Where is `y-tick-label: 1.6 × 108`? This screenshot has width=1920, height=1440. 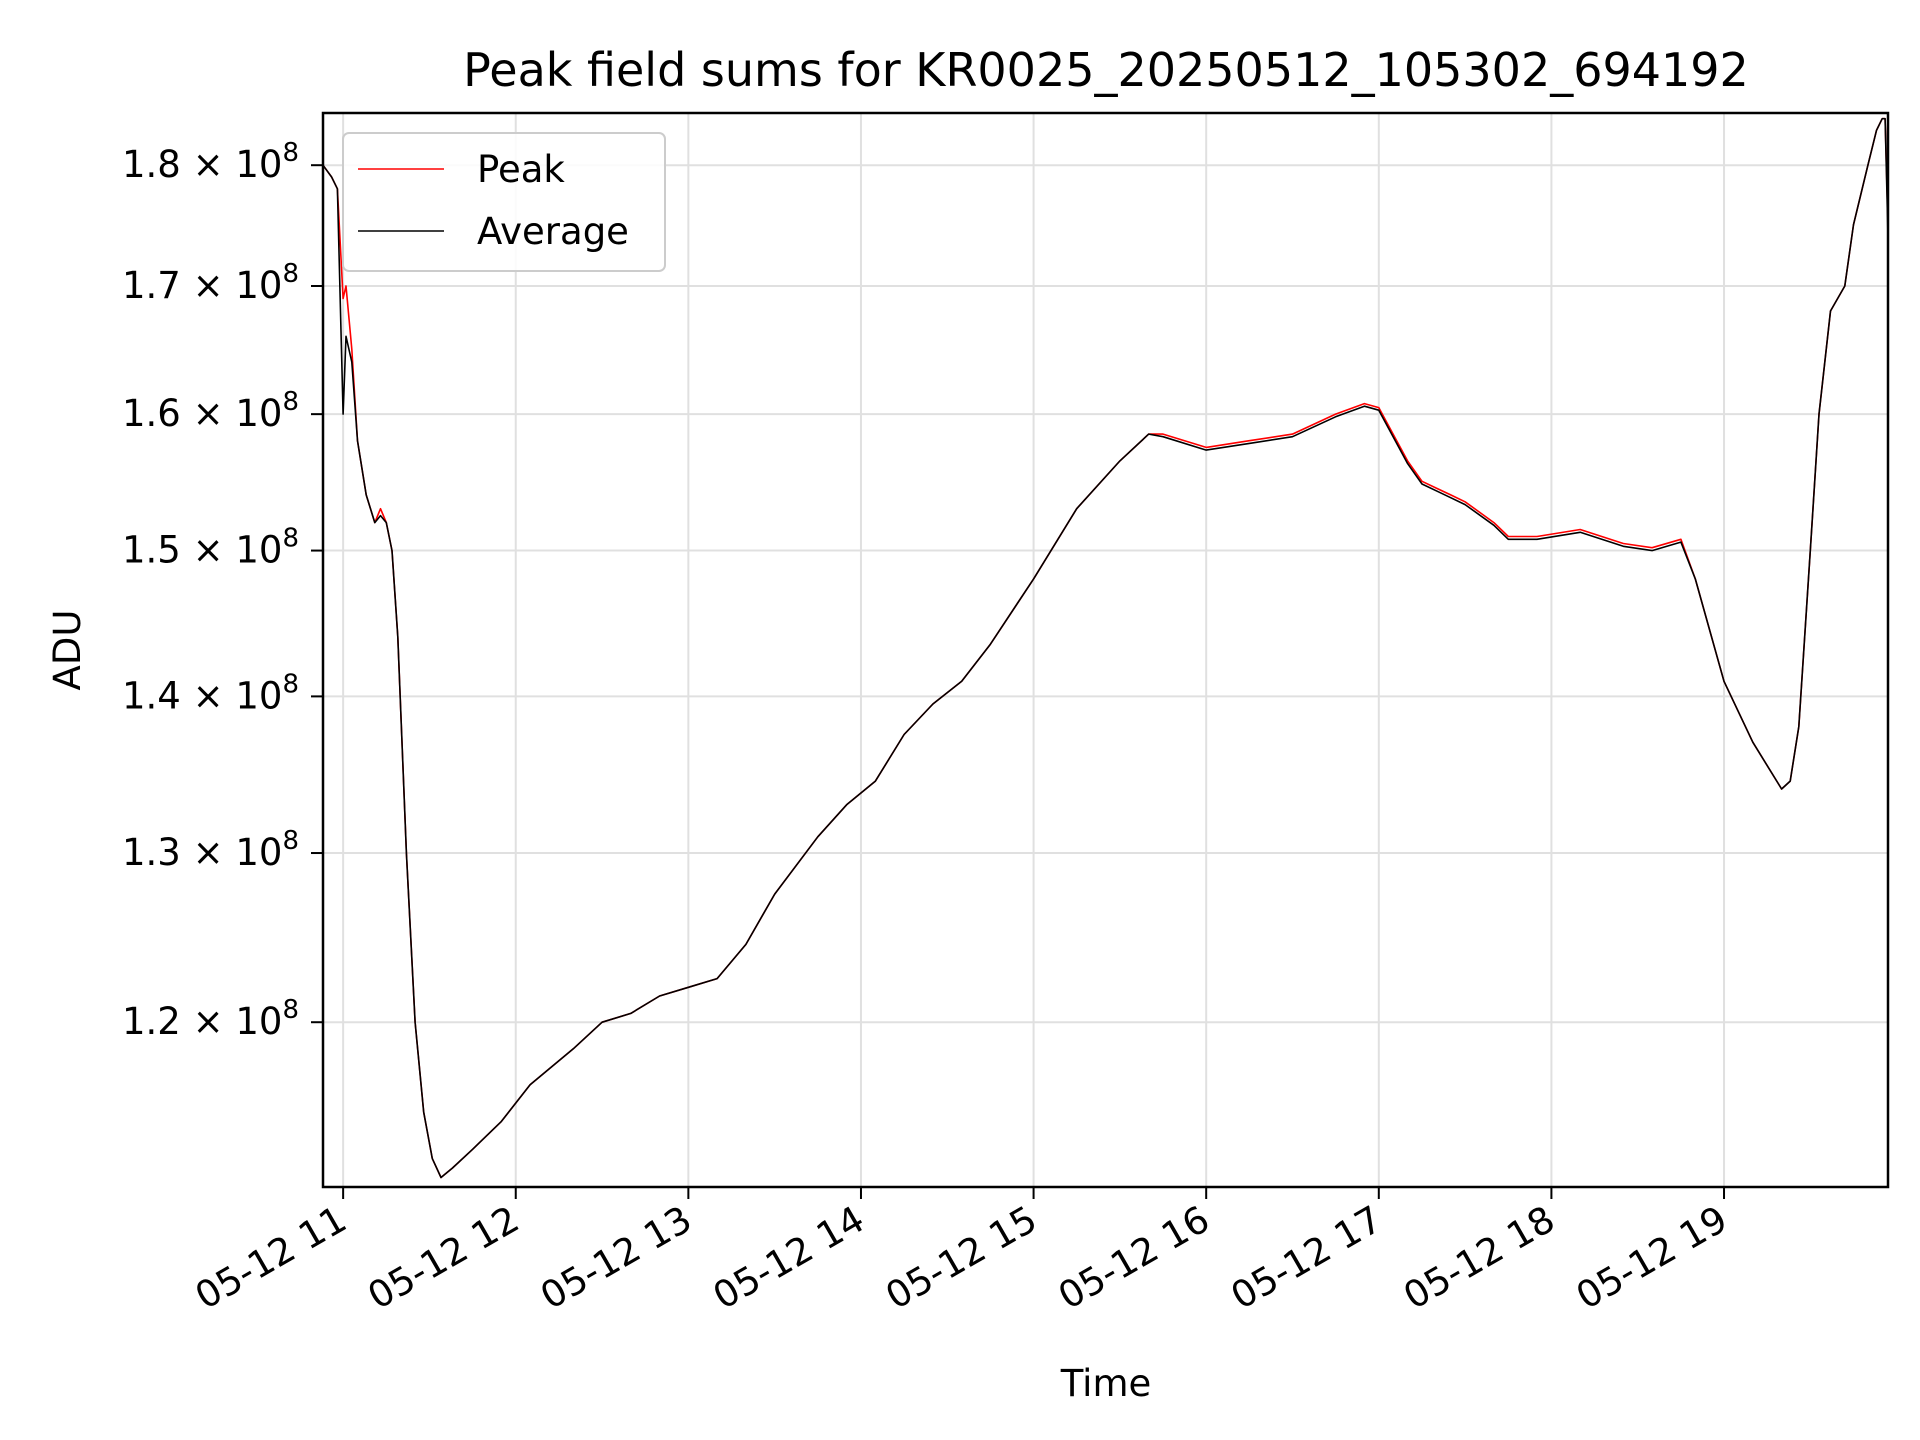
y-tick-label: 1.6 × 108 is located at coordinates (210, 411).